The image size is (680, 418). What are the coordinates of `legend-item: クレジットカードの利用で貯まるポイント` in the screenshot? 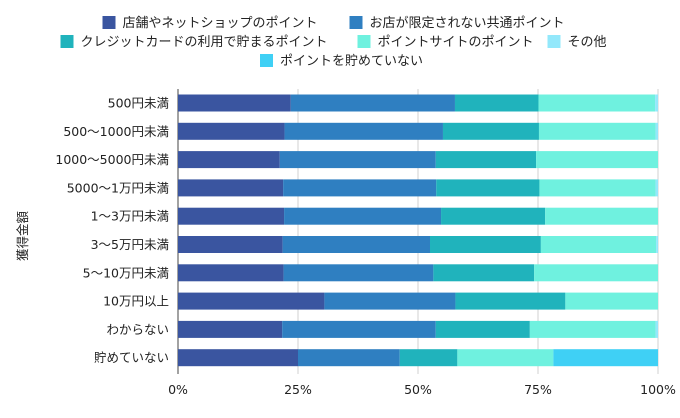 It's located at (194, 42).